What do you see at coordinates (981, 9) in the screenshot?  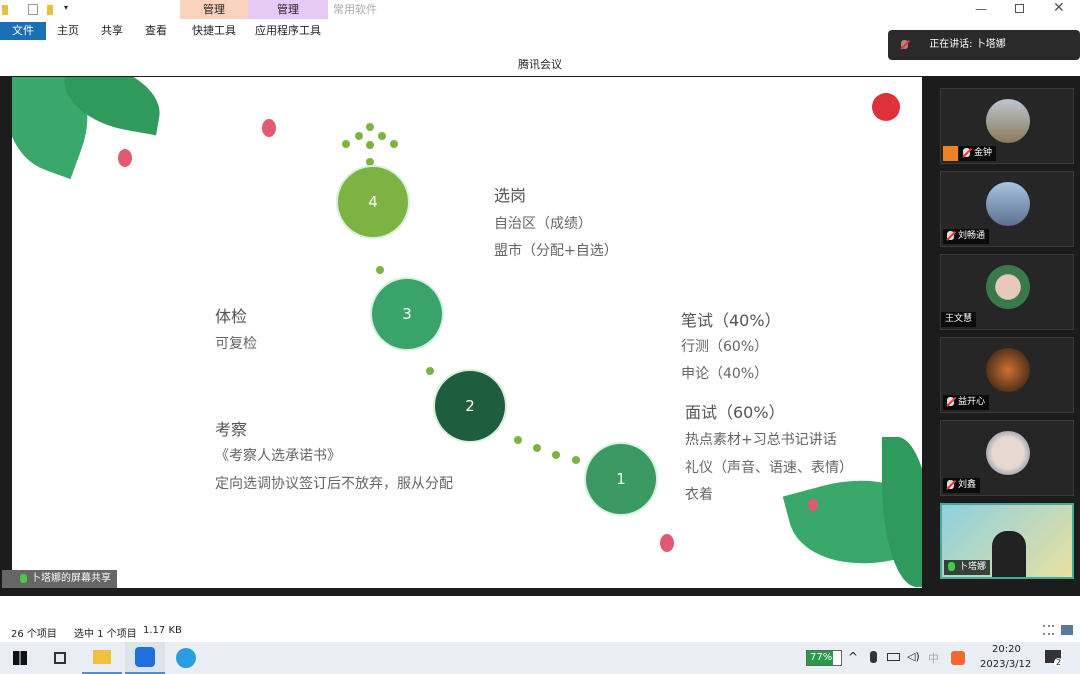 I see `minimize-button: —` at bounding box center [981, 9].